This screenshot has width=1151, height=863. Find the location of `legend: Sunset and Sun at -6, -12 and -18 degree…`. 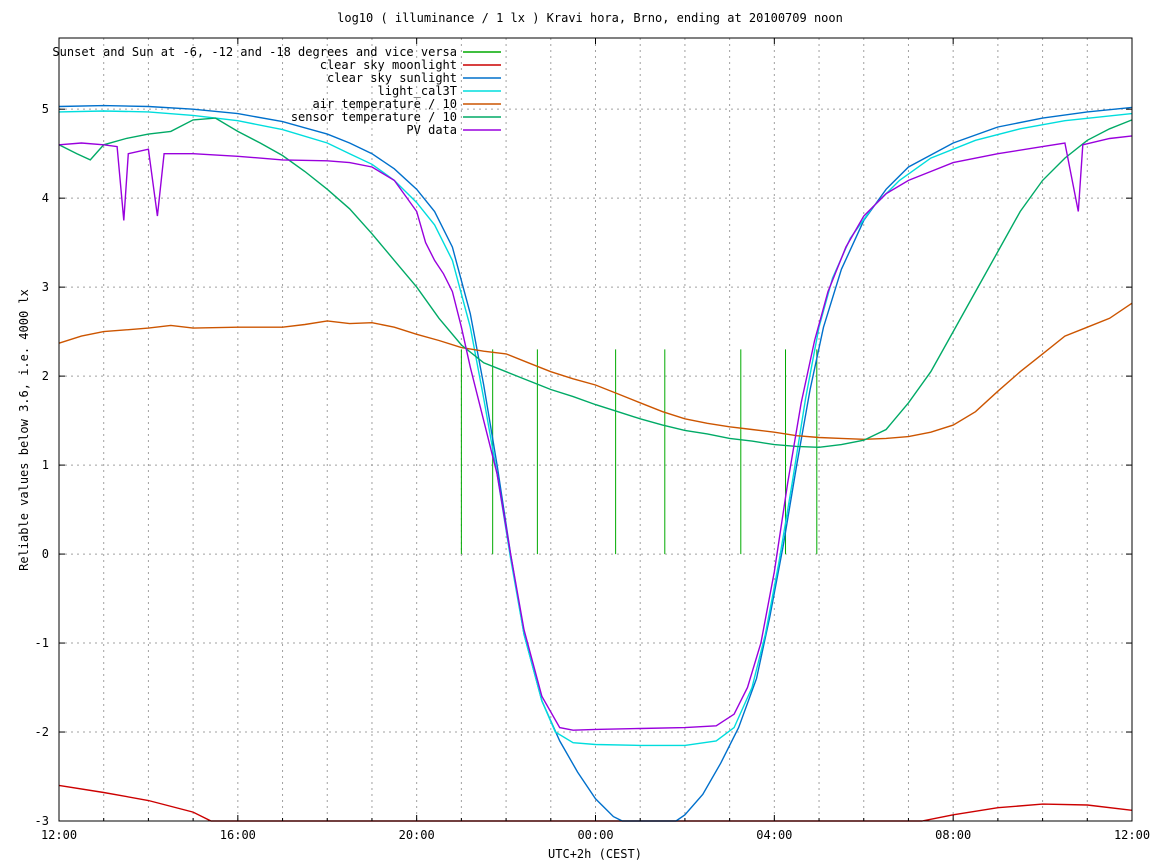

legend: Sunset and Sun at -6, -12 and -18 degree… is located at coordinates (276, 91).